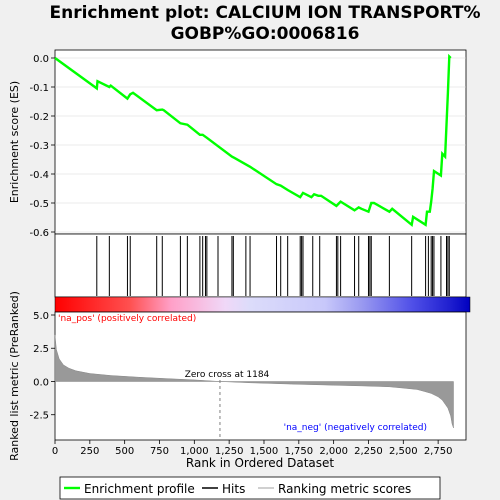 The image size is (500, 500). Describe the element at coordinates (14, 142) in the screenshot. I see `es-y-axis-label: Enrichment score (ES)` at that location.